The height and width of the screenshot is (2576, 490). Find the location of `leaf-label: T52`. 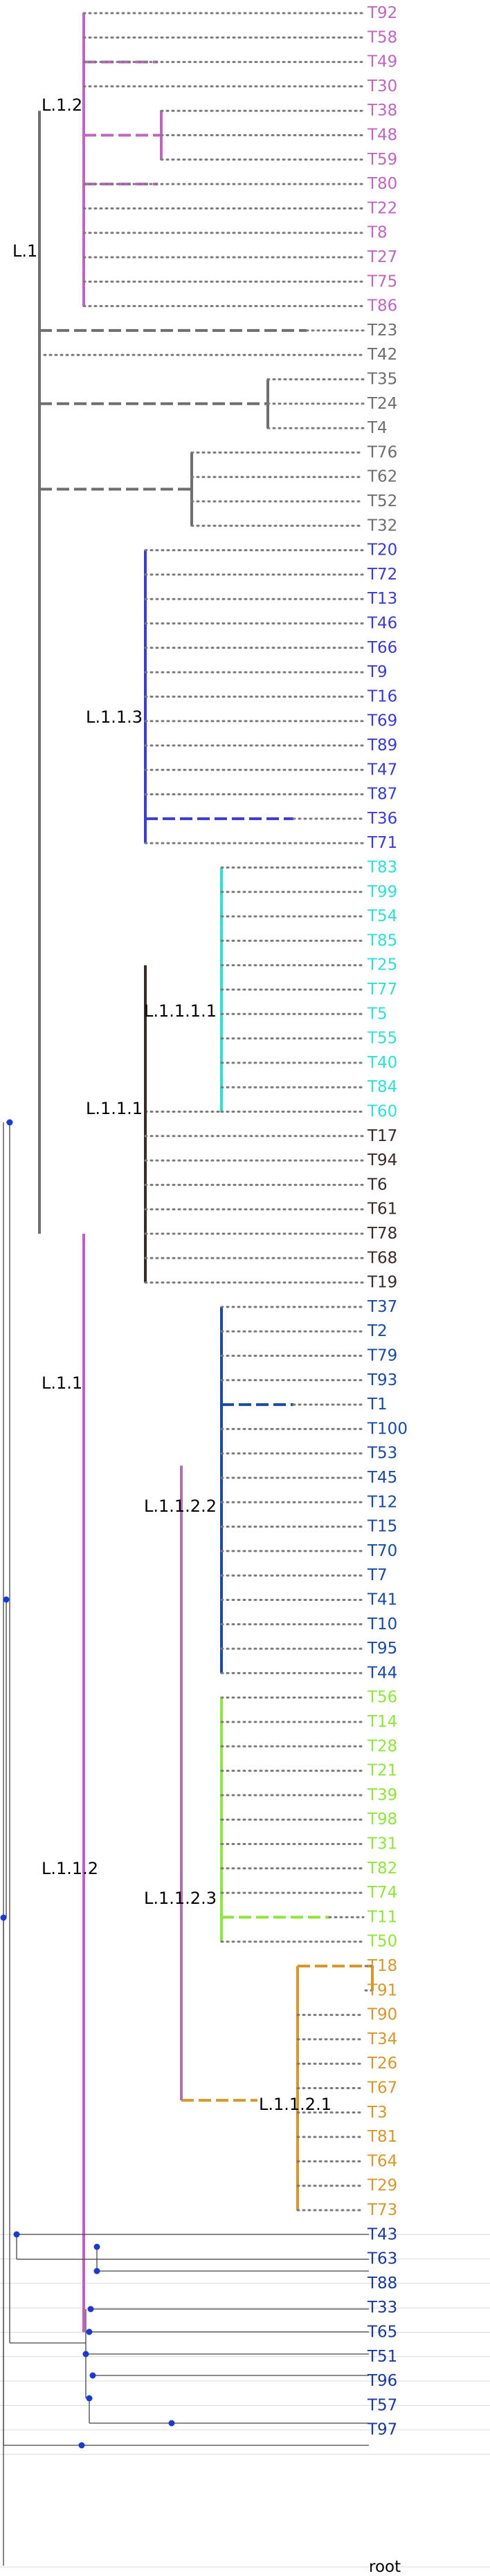

leaf-label: T52 is located at coordinates (382, 501).